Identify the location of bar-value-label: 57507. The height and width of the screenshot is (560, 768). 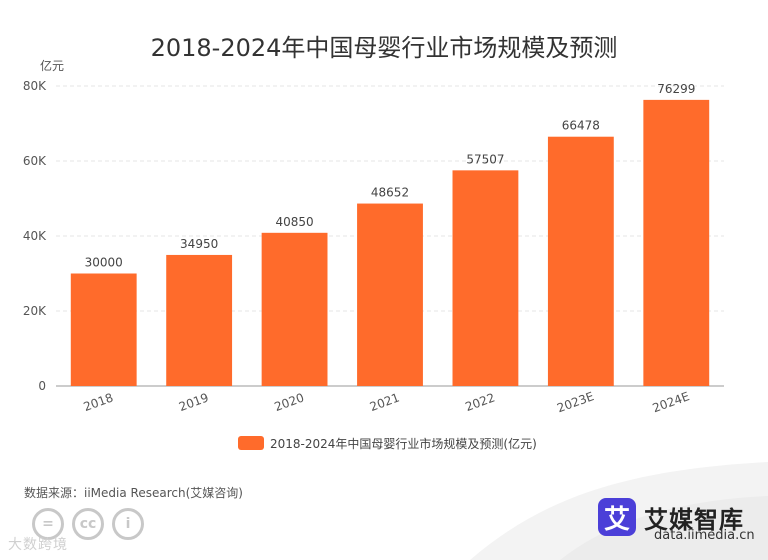
(485, 159).